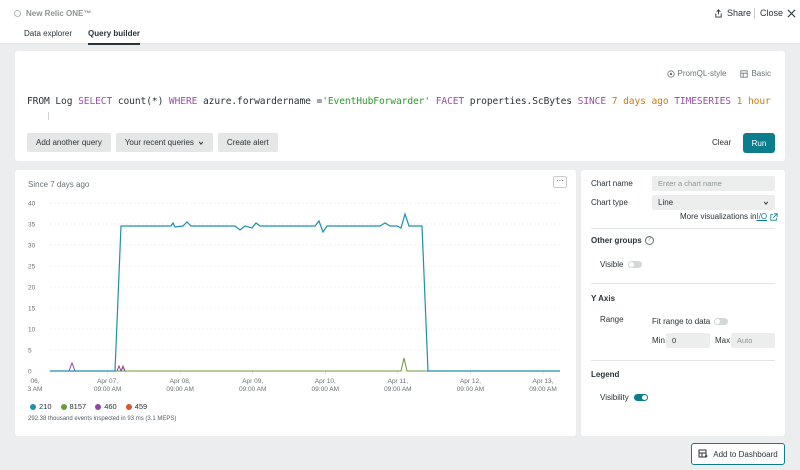  Describe the element at coordinates (69, 142) in the screenshot. I see `add-another-query-button: Add another query` at that location.